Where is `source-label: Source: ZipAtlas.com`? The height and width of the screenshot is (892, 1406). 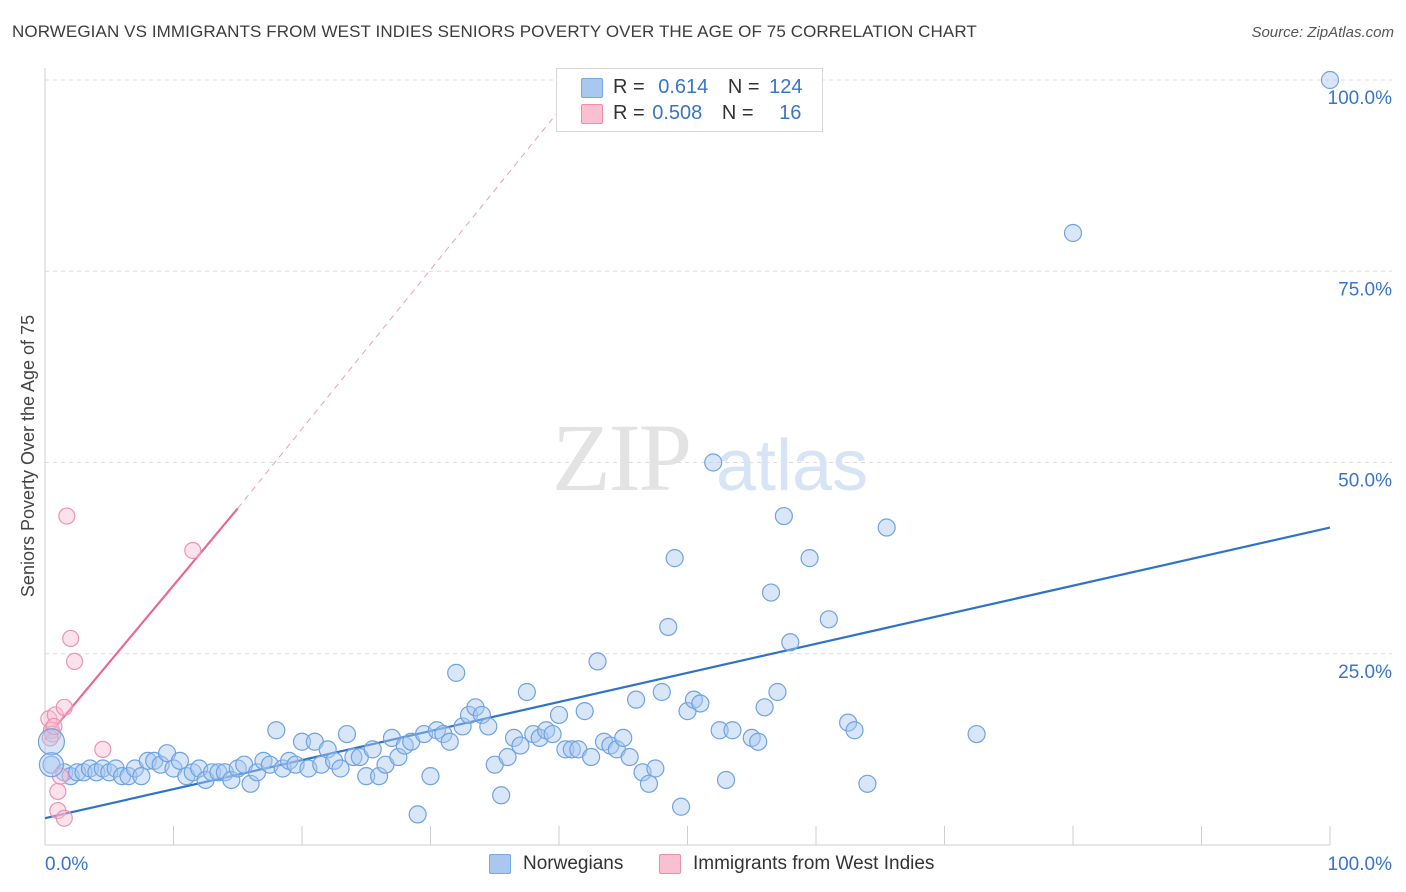
source-label: Source: ZipAtlas.com is located at coordinates (1322, 32).